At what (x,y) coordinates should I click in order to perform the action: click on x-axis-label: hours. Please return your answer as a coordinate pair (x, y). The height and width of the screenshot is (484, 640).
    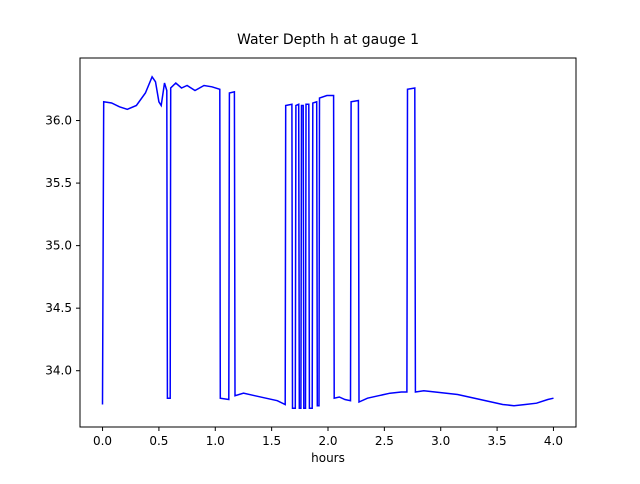
    Looking at the image, I should click on (328, 458).